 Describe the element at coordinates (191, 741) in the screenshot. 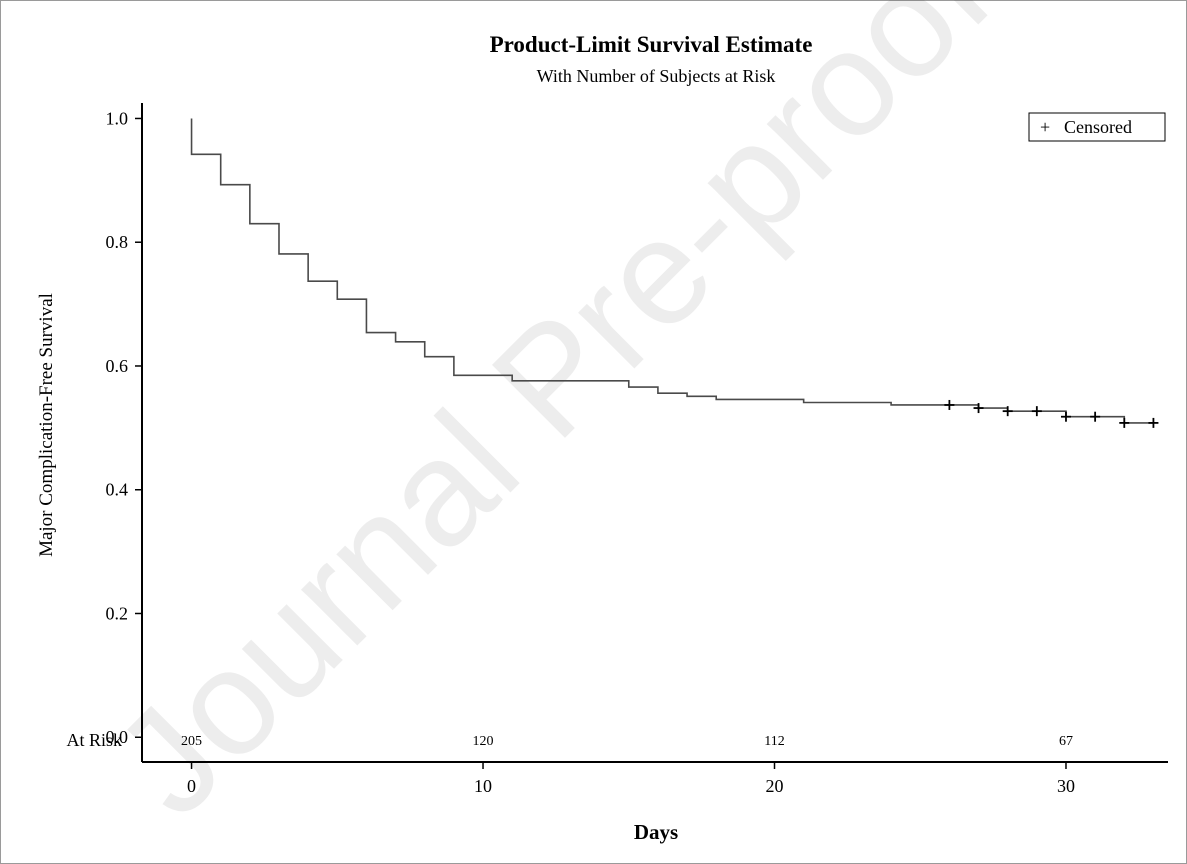

I see `at-risk-count: 205` at that location.